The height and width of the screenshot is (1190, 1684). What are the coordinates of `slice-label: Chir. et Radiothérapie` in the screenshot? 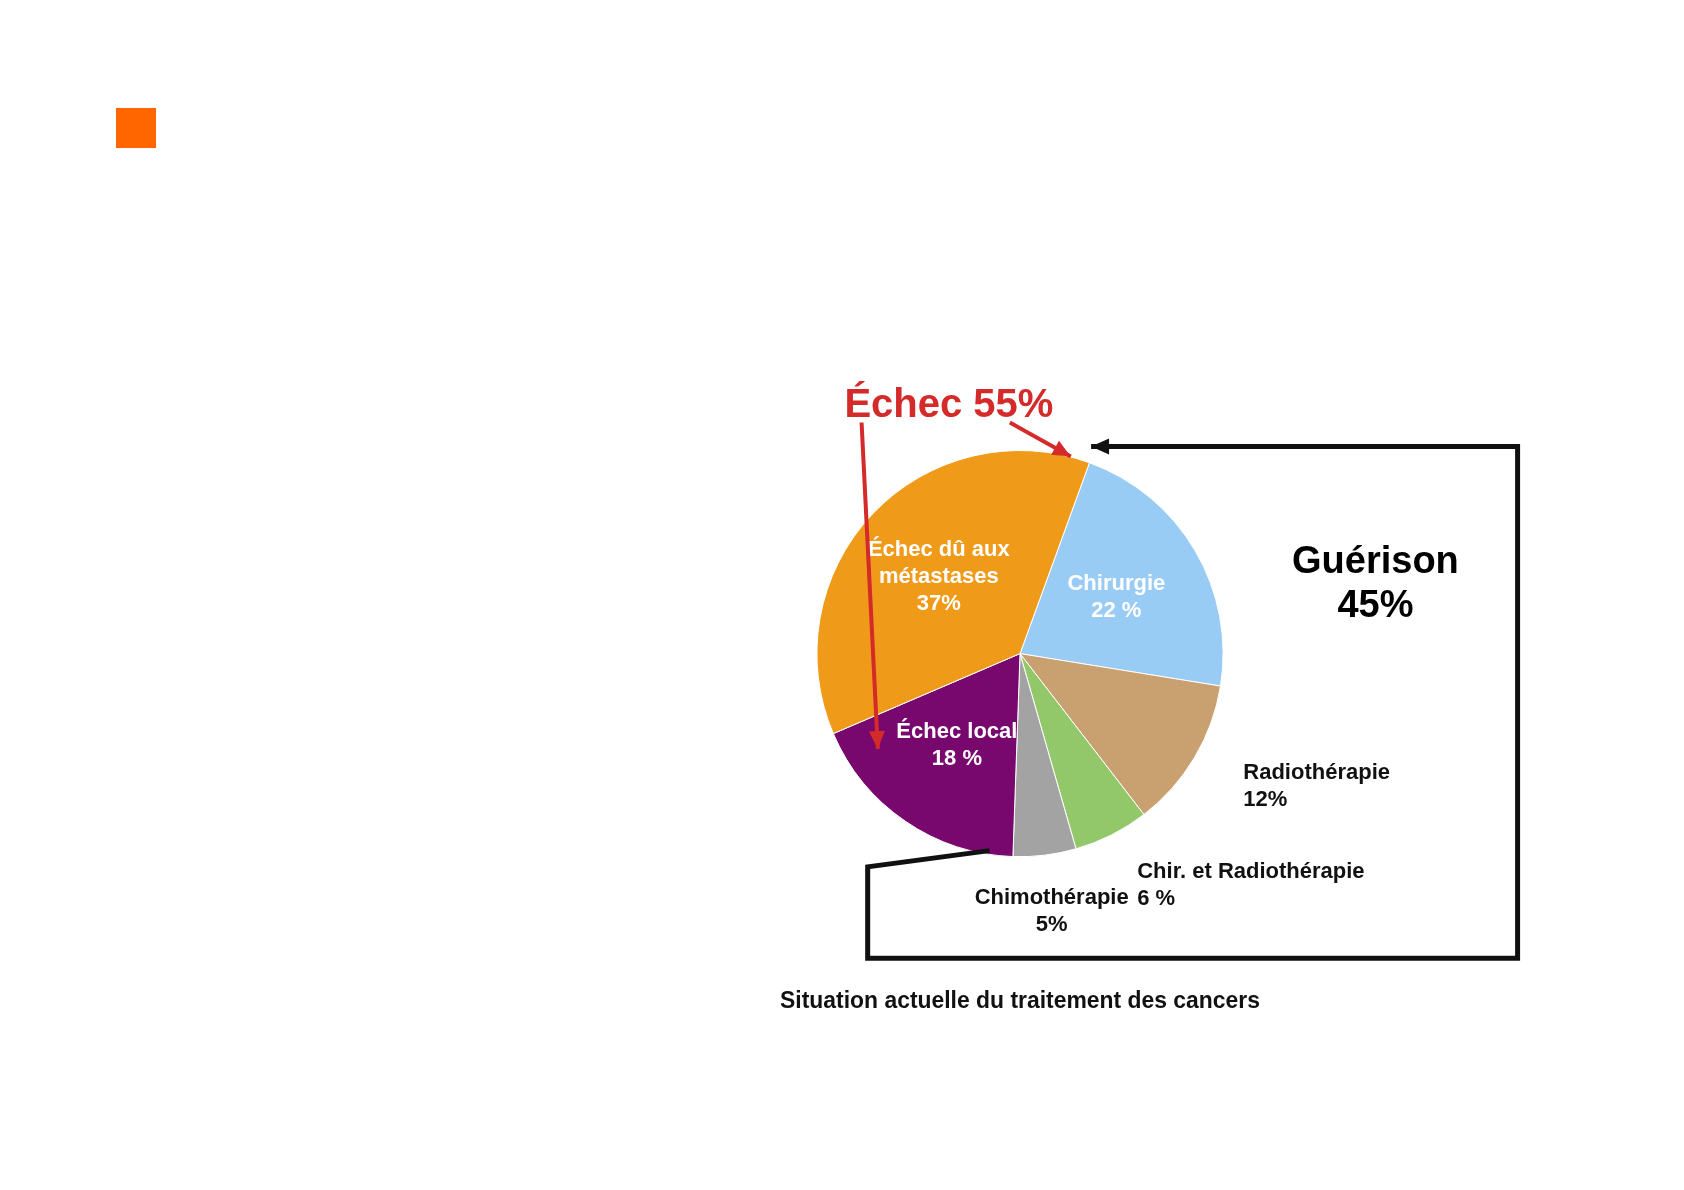 It's located at (1251, 871).